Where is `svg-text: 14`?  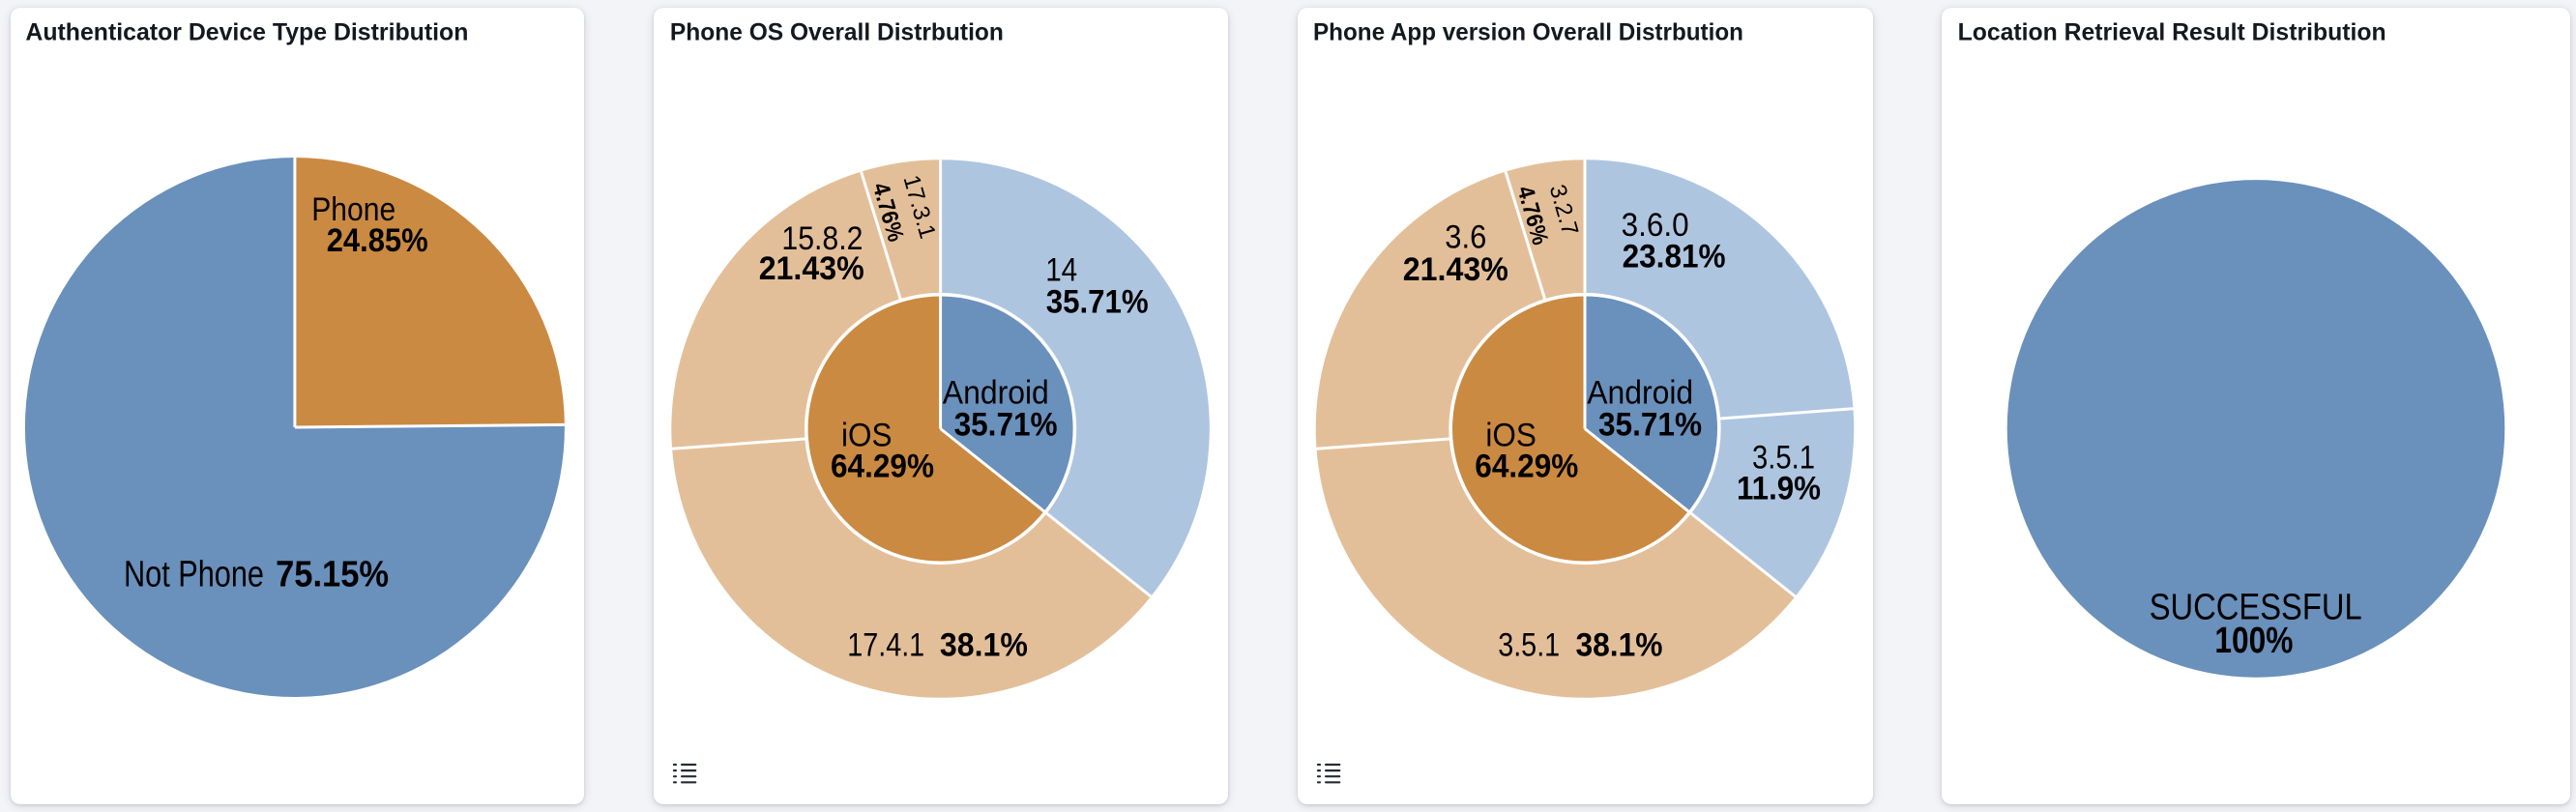
svg-text: 14 is located at coordinates (1061, 270).